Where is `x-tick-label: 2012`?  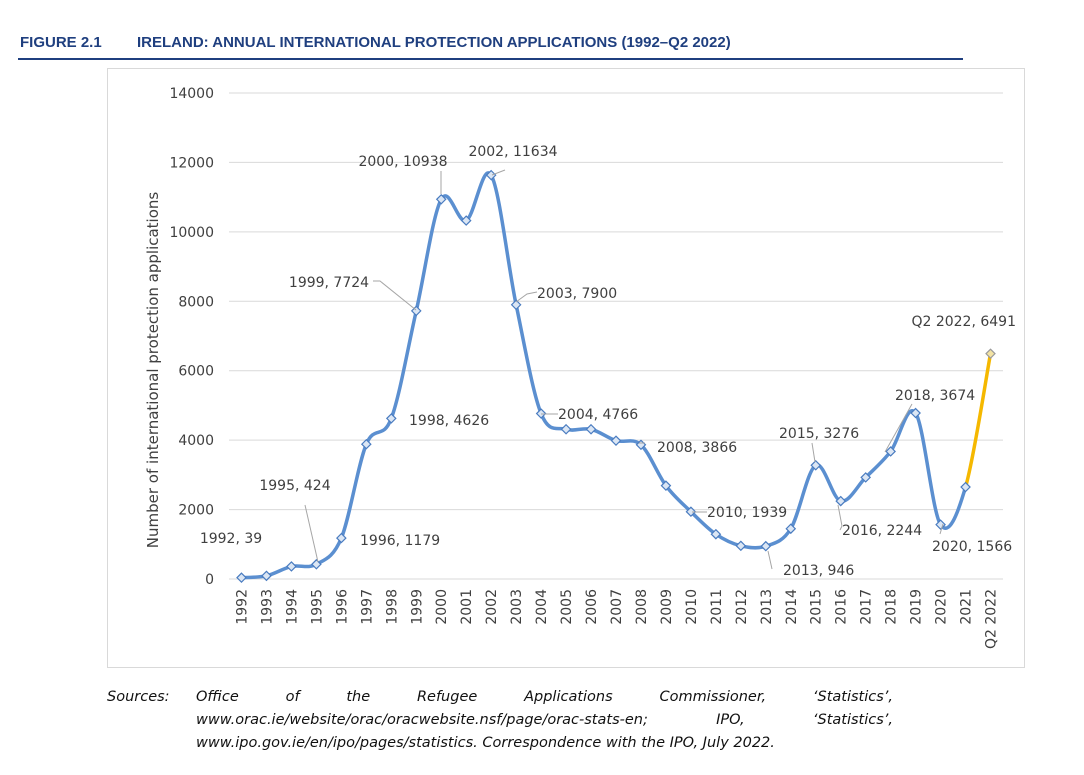
x-tick-label: 2012 is located at coordinates (742, 607).